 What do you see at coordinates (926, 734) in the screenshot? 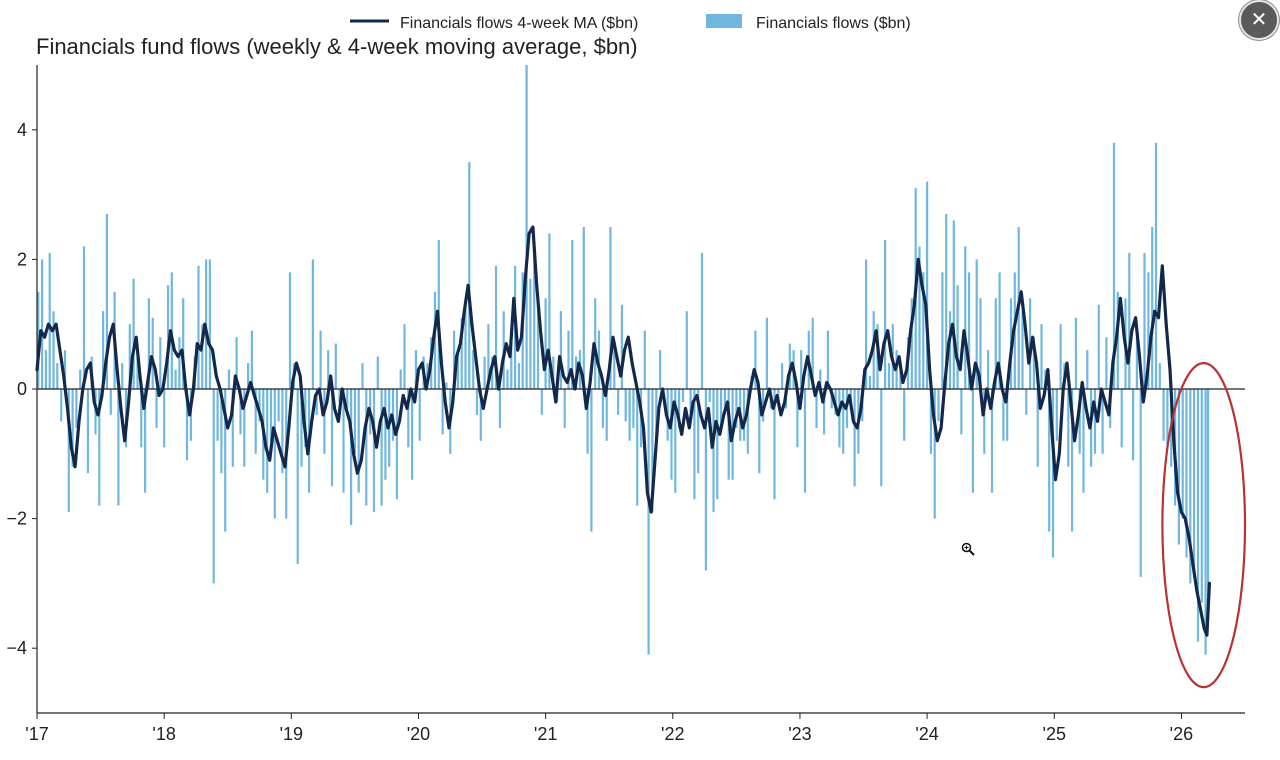
I see `x-tick-label: '24` at bounding box center [926, 734].